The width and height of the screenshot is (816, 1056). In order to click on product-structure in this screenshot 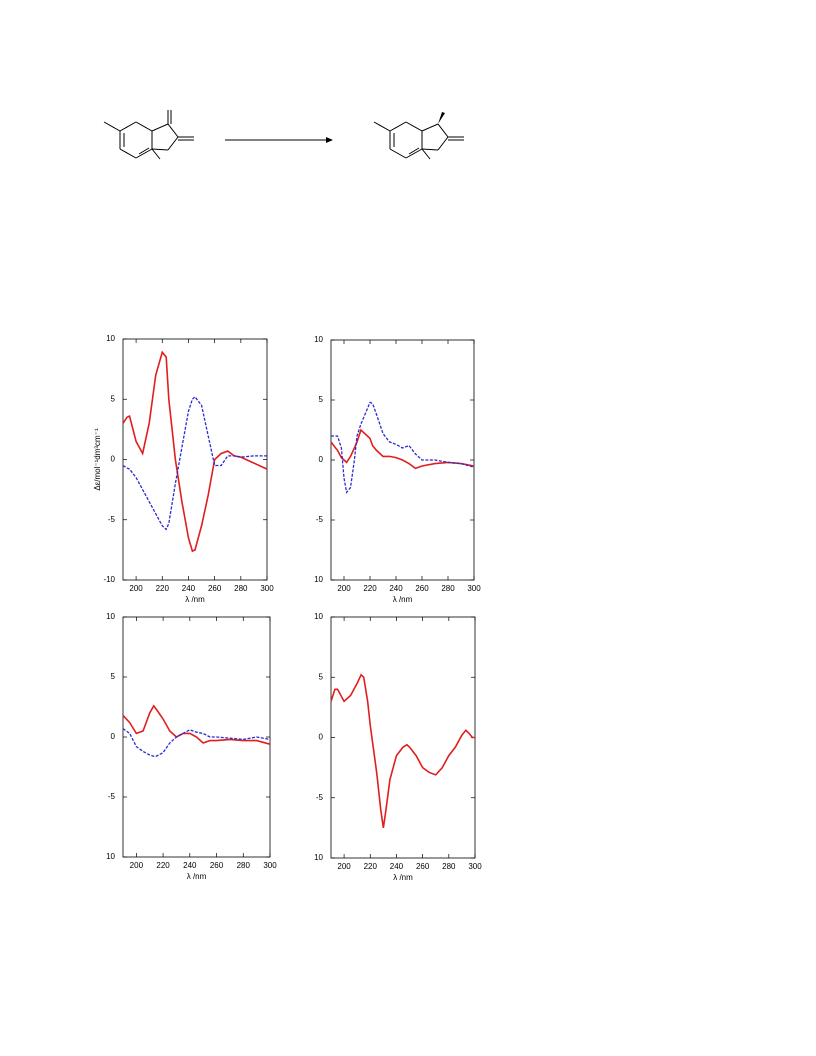, I will do `click(418, 136)`.